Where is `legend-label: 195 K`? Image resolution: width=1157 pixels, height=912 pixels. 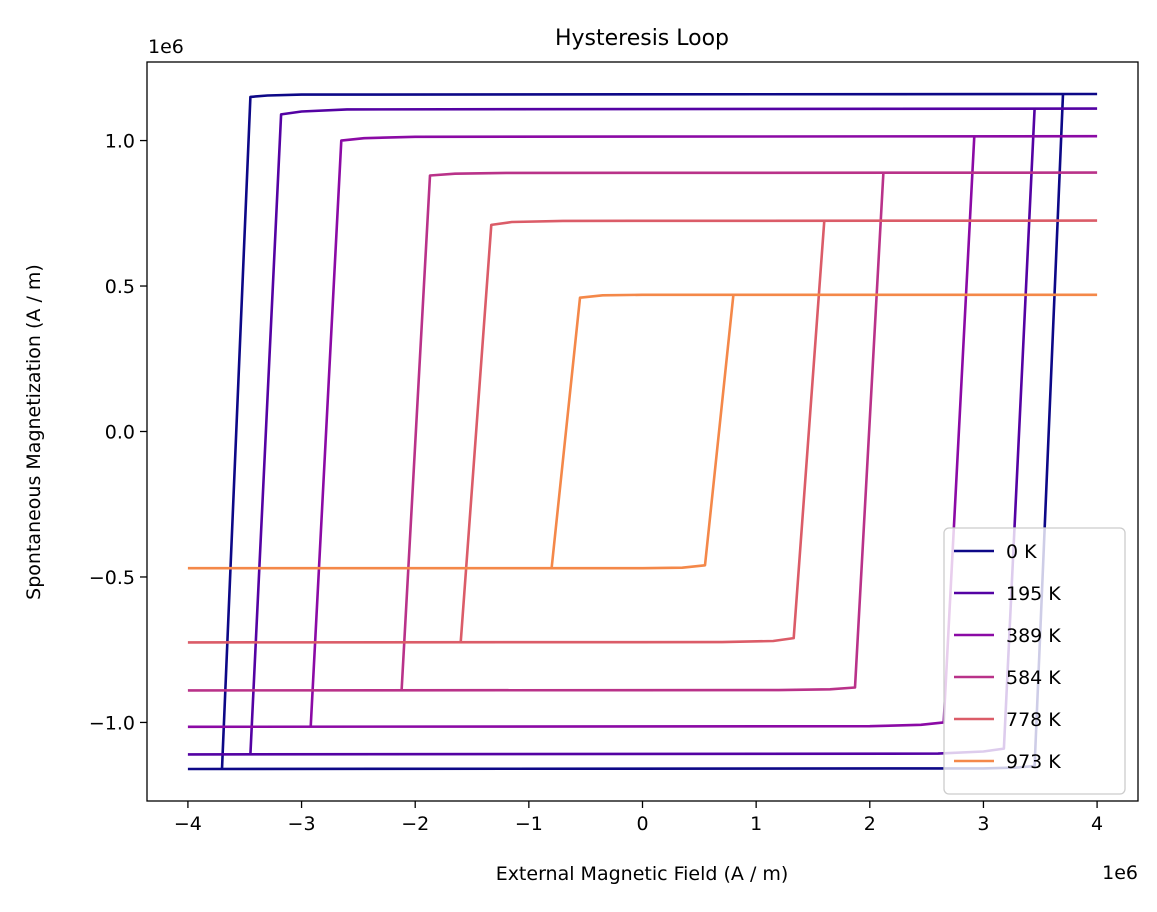
legend-label: 195 K is located at coordinates (1033, 594).